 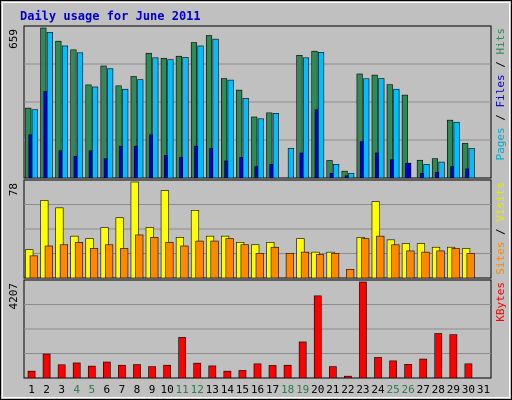 What do you see at coordinates (31, 389) in the screenshot?
I see `day-label: 1` at bounding box center [31, 389].